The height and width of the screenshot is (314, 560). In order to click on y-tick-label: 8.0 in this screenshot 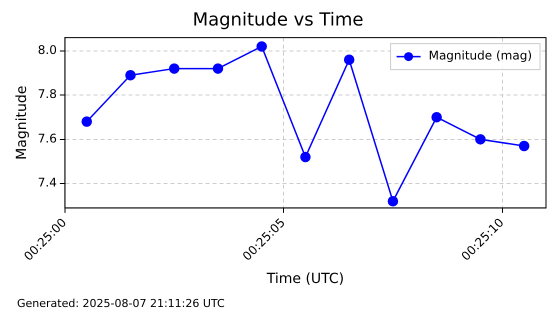, I will do `click(47, 49)`.